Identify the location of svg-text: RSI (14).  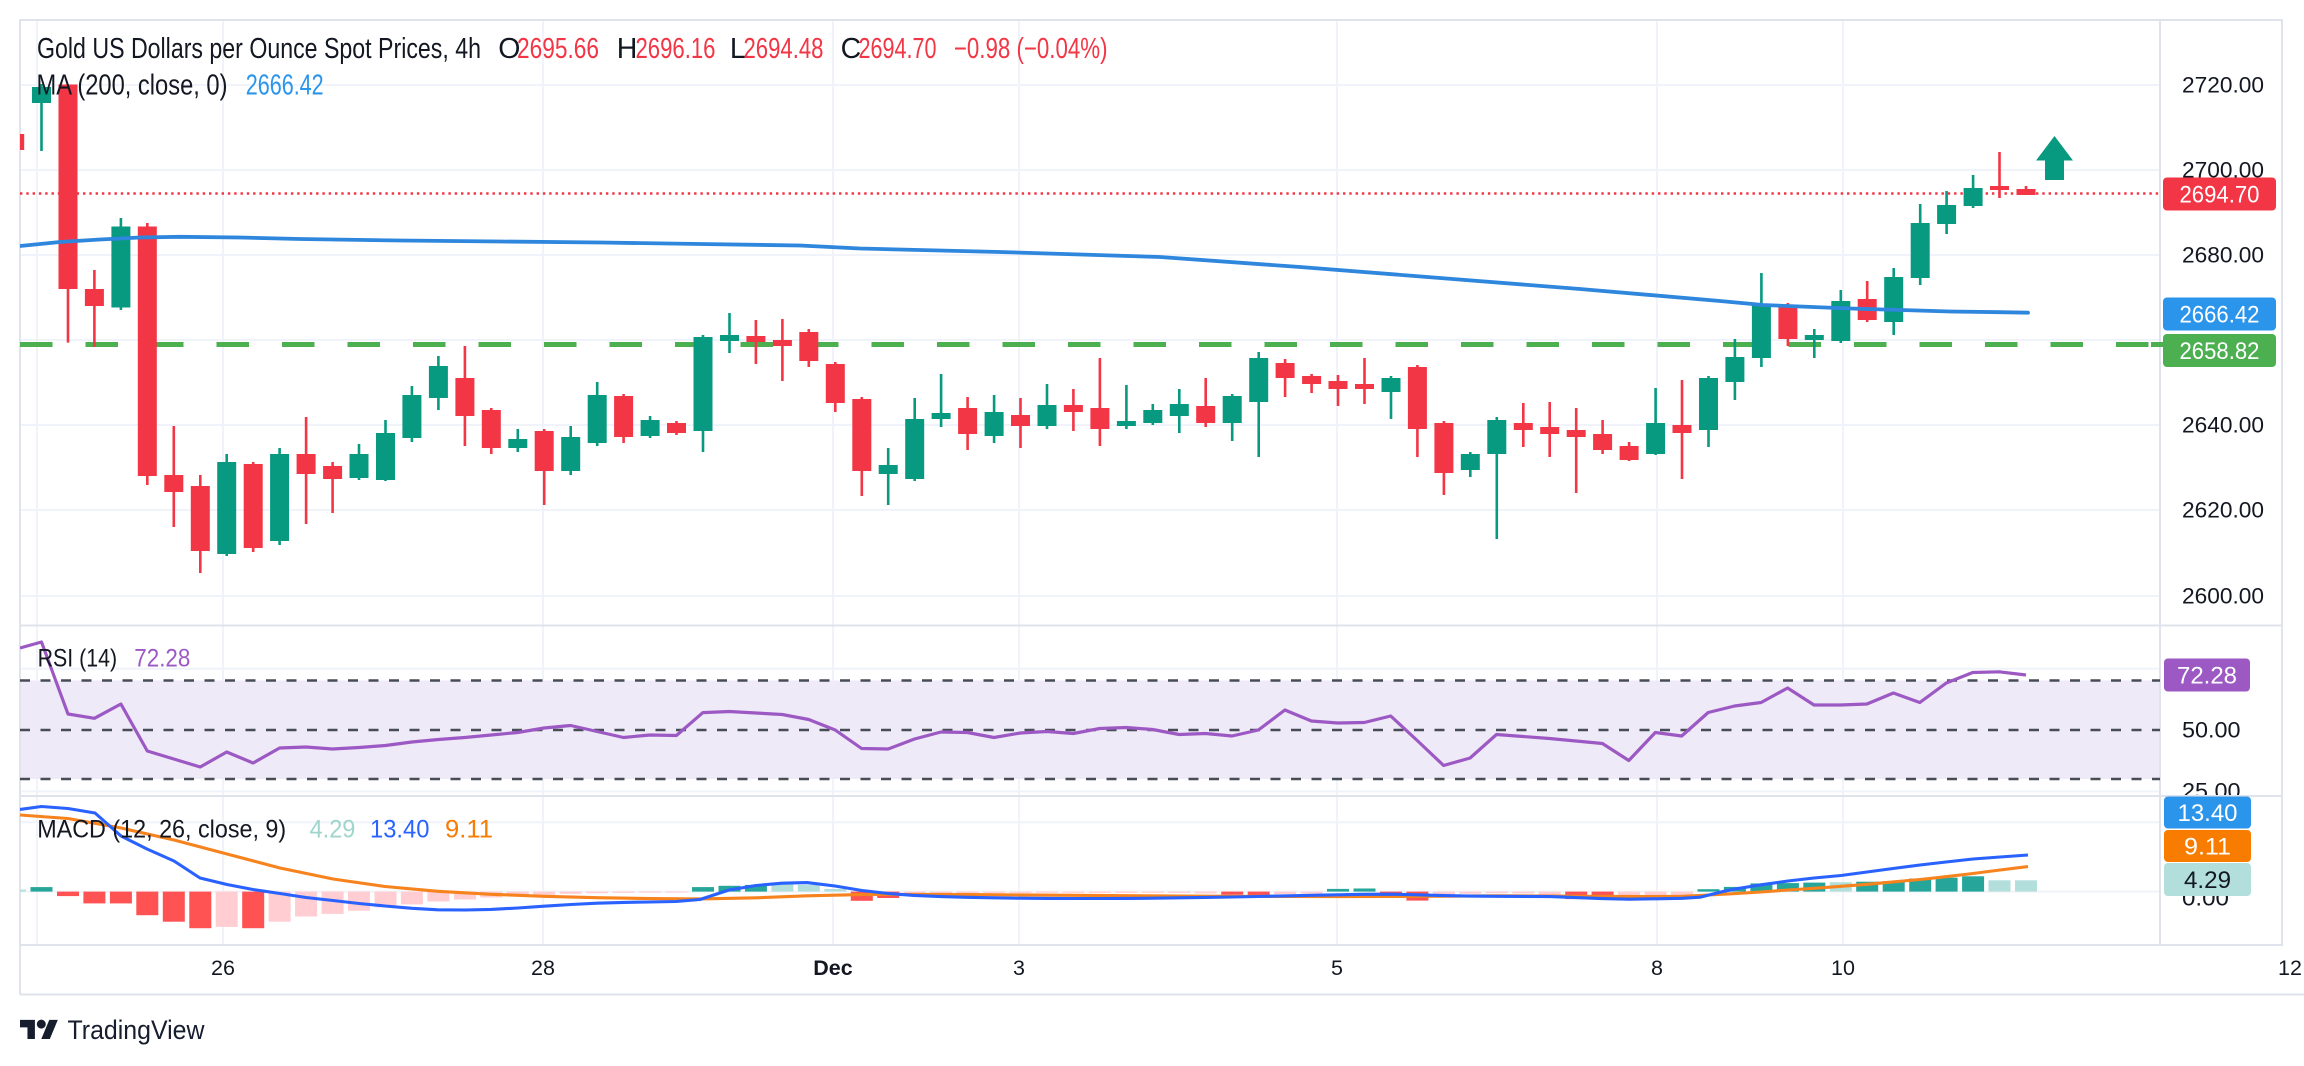
(78, 658).